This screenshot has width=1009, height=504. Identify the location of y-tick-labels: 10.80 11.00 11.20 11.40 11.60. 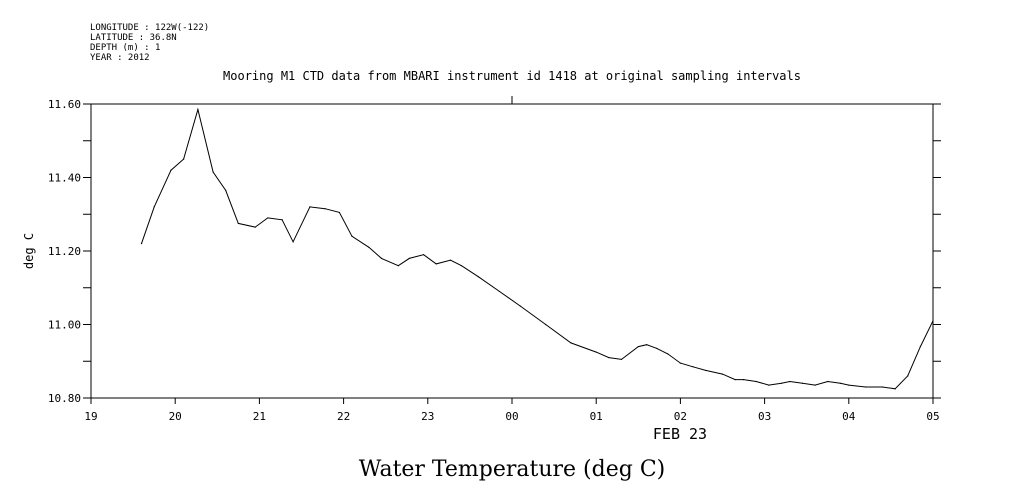
(64, 251).